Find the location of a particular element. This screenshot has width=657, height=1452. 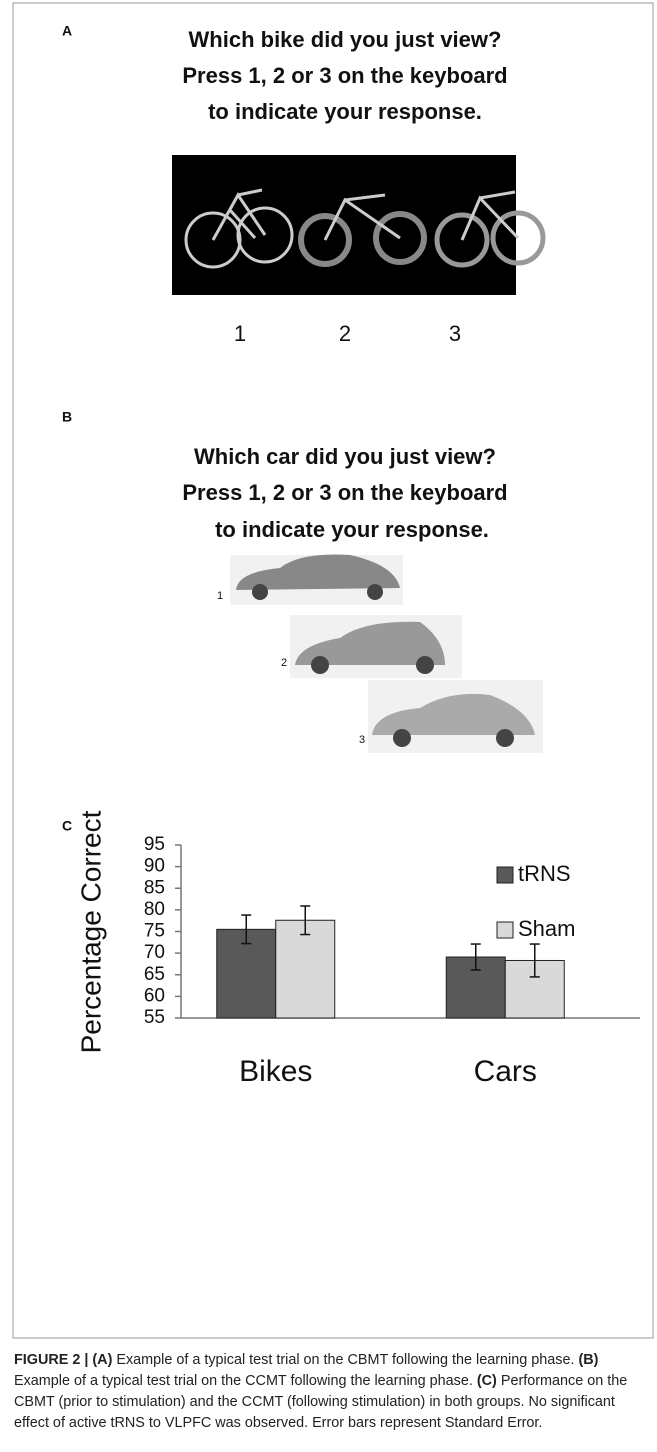

y-tick-label: 75 is located at coordinates (154, 931).